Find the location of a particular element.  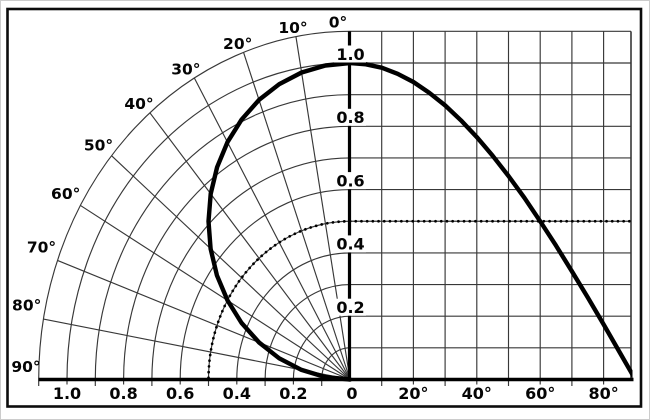

polar-angle-tick-label: 30° is located at coordinates (185, 70).